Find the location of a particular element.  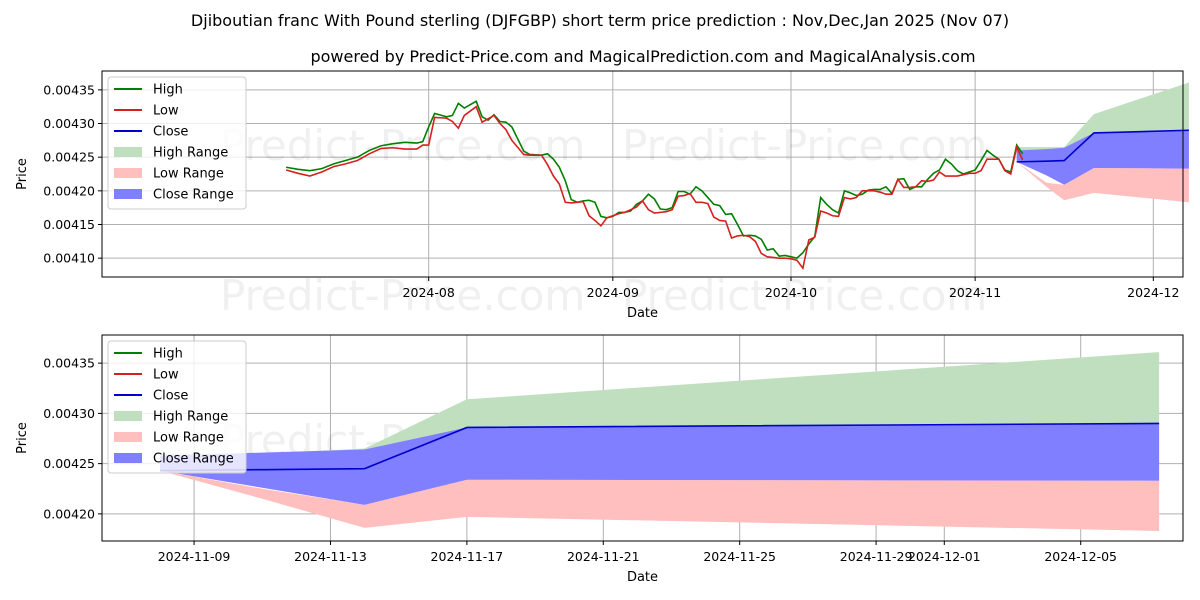

high-range-band is located at coordinates (1102, 122).